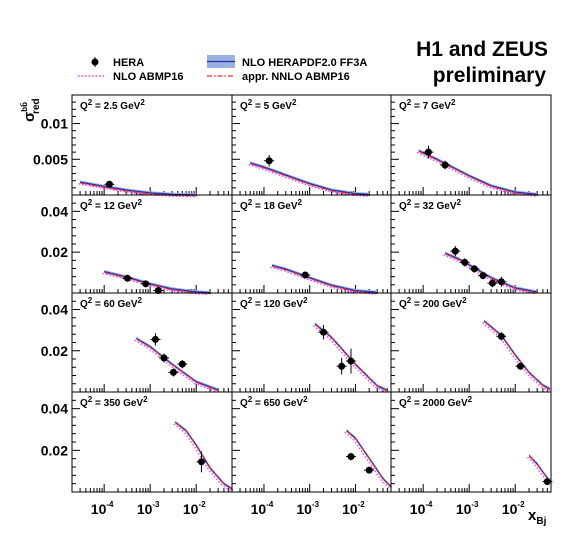  I want to click on y-tick-label: 0.005, so click(50, 159).